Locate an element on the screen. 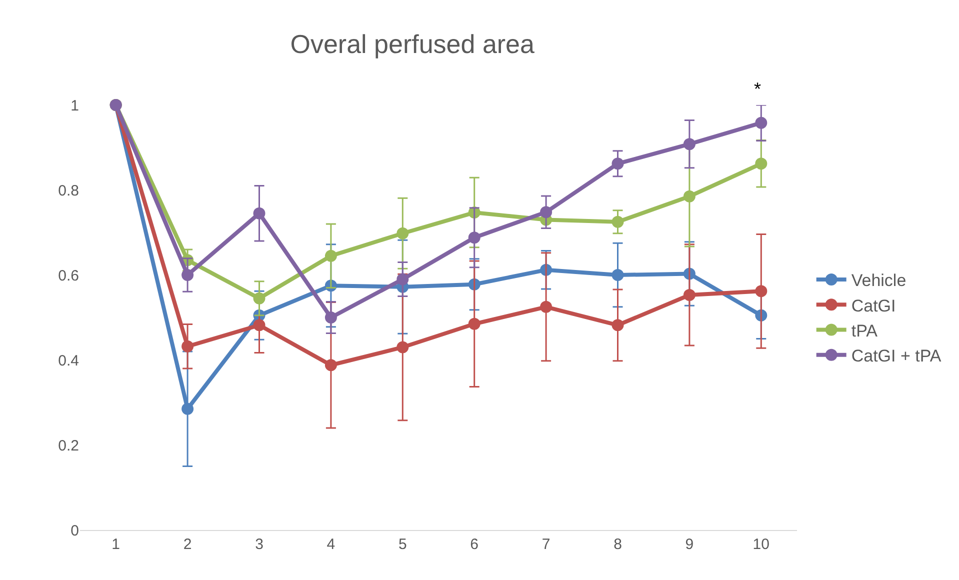 This screenshot has width=959, height=580. x-tick-label: 3 is located at coordinates (259, 544).